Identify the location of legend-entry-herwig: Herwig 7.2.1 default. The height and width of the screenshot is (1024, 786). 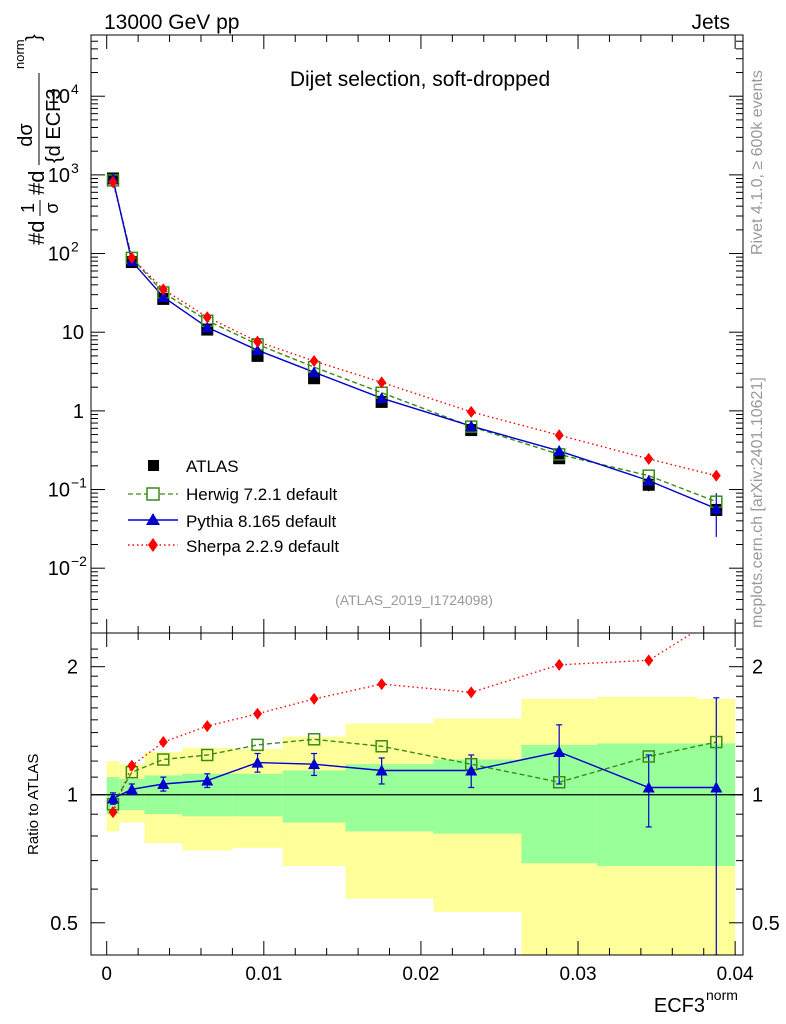
(232, 494).